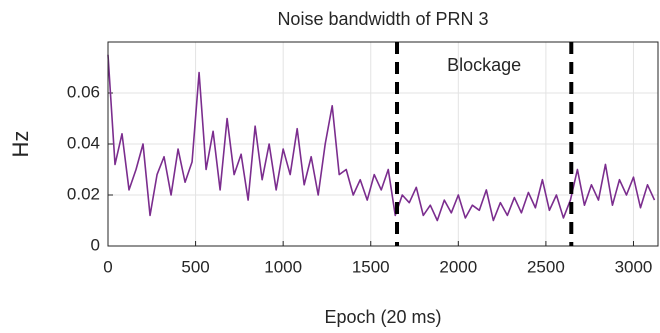 The width and height of the screenshot is (660, 333). I want to click on y-tick-label: 0.02, so click(83, 193).